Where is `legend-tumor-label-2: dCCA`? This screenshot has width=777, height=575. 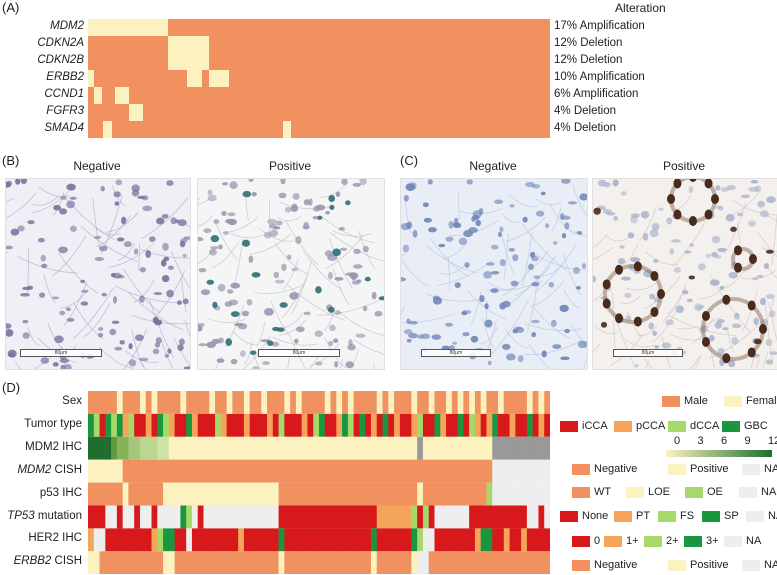 legend-tumor-label-2: dCCA is located at coordinates (705, 426).